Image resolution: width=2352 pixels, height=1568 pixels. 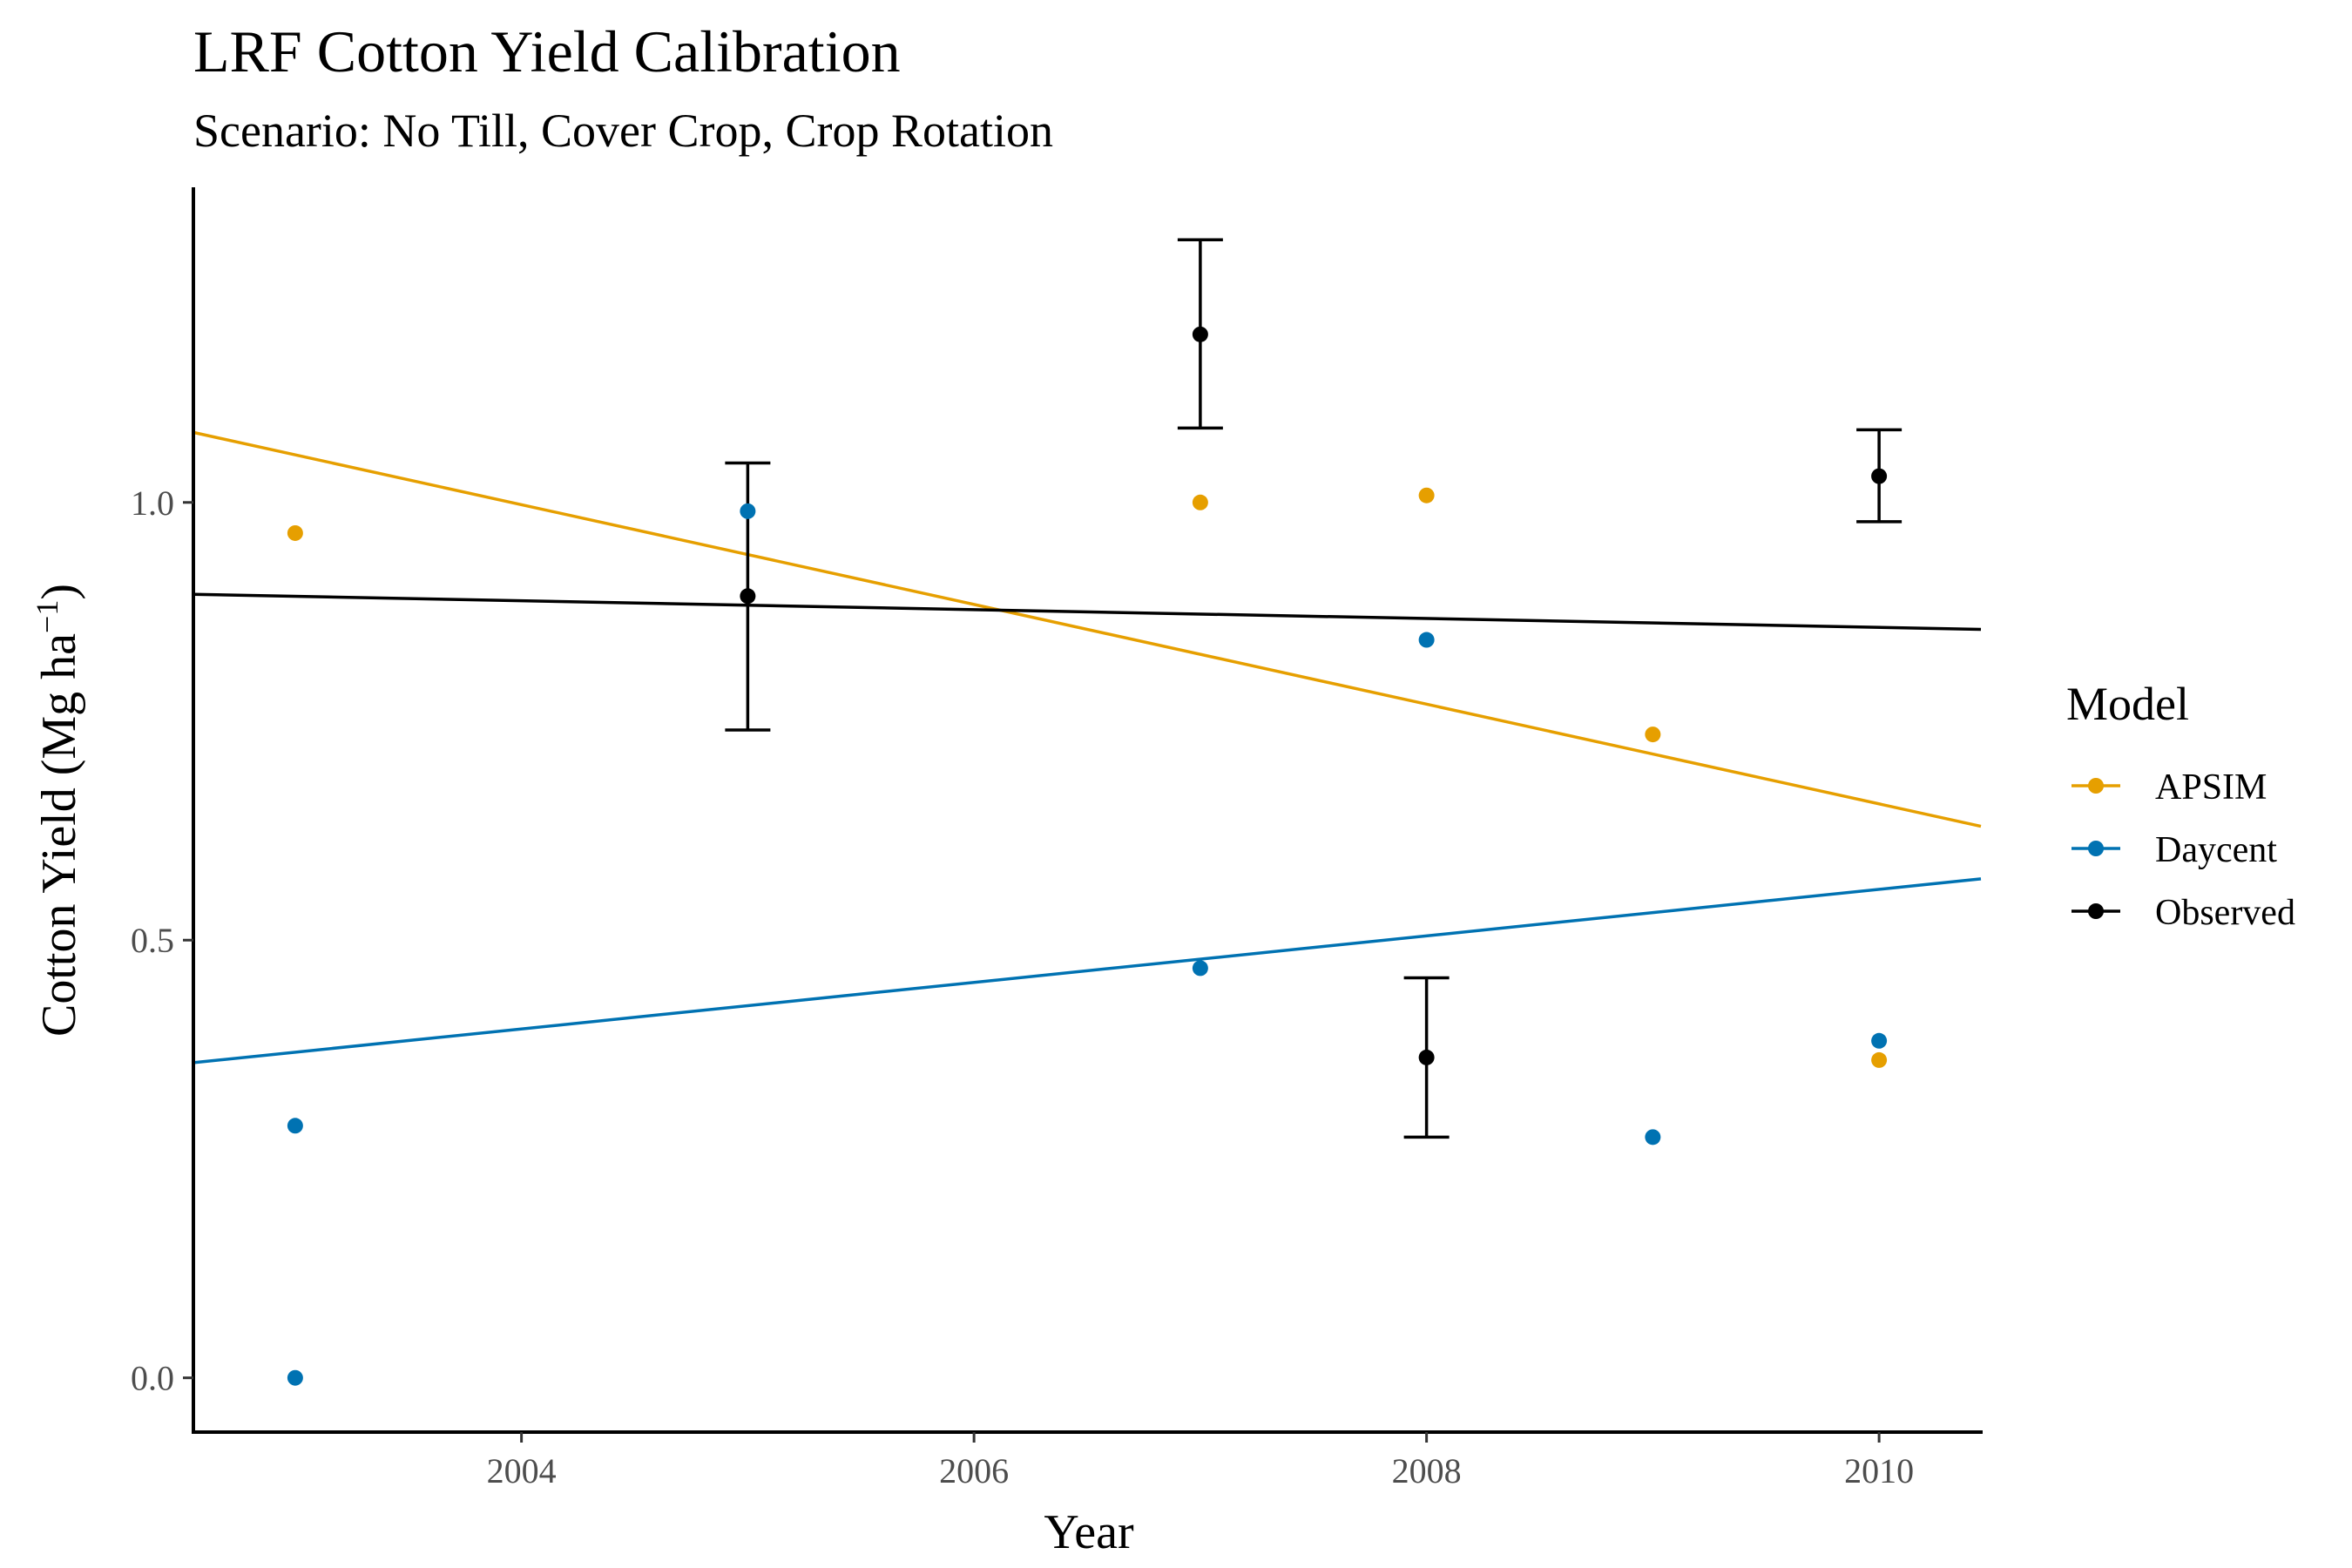 What do you see at coordinates (522, 1470) in the screenshot?
I see `x-tick-label-2004: 2004` at bounding box center [522, 1470].